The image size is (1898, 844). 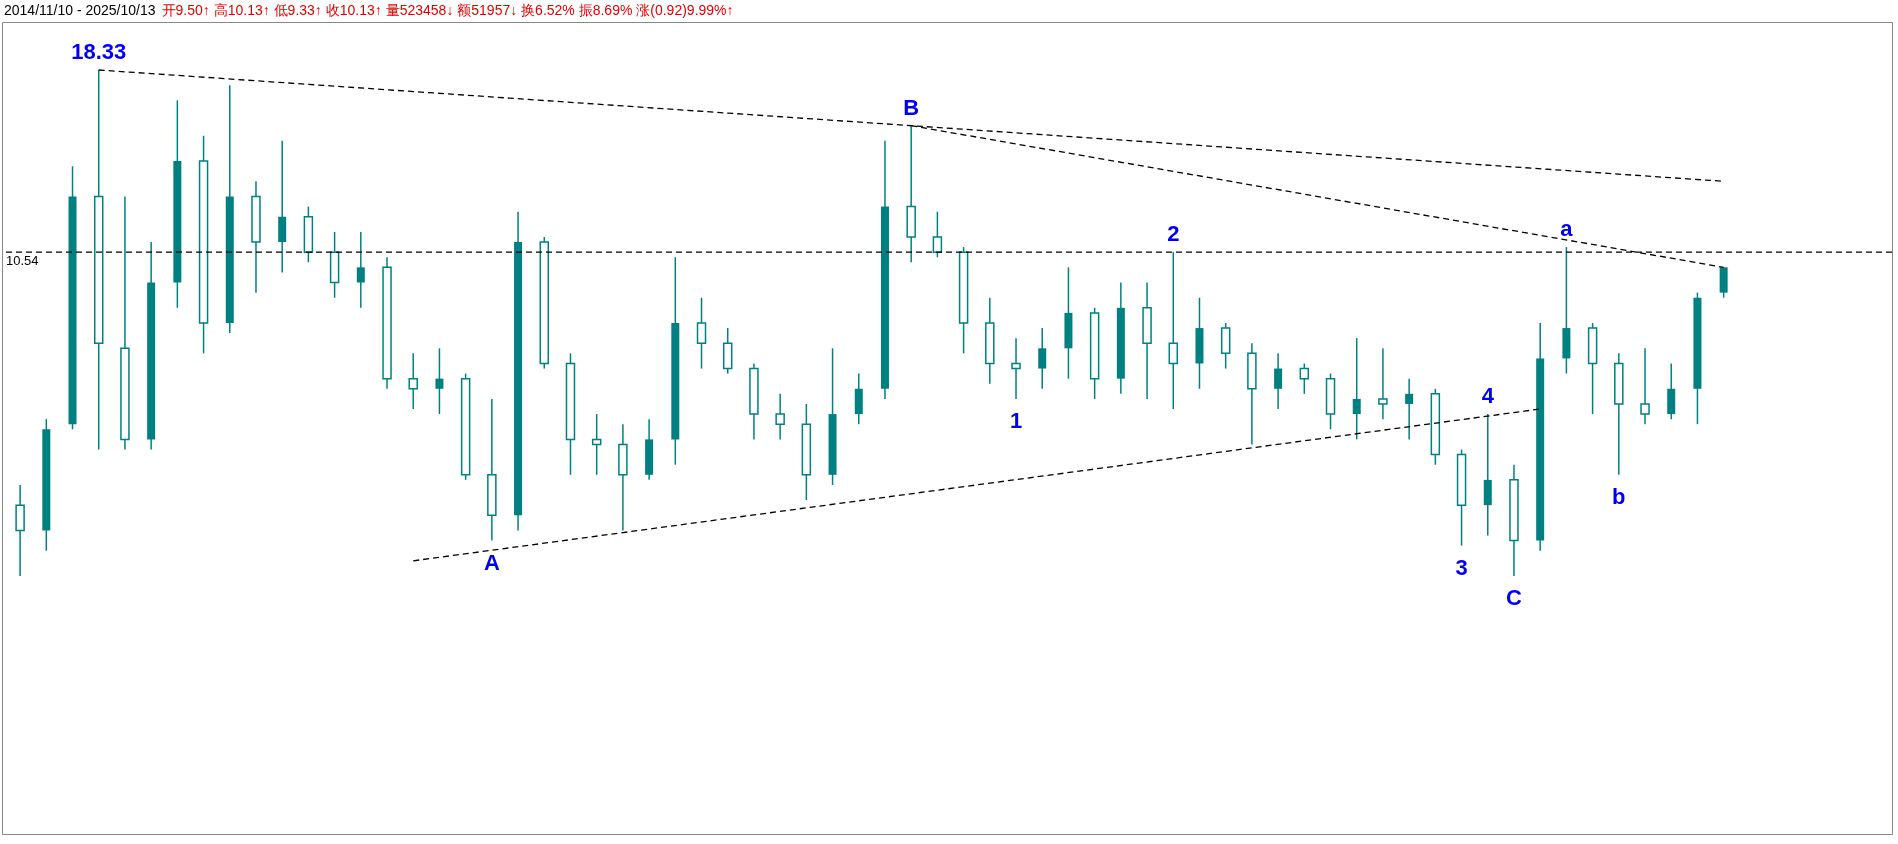 What do you see at coordinates (911, 107) in the screenshot?
I see `text: B` at bounding box center [911, 107].